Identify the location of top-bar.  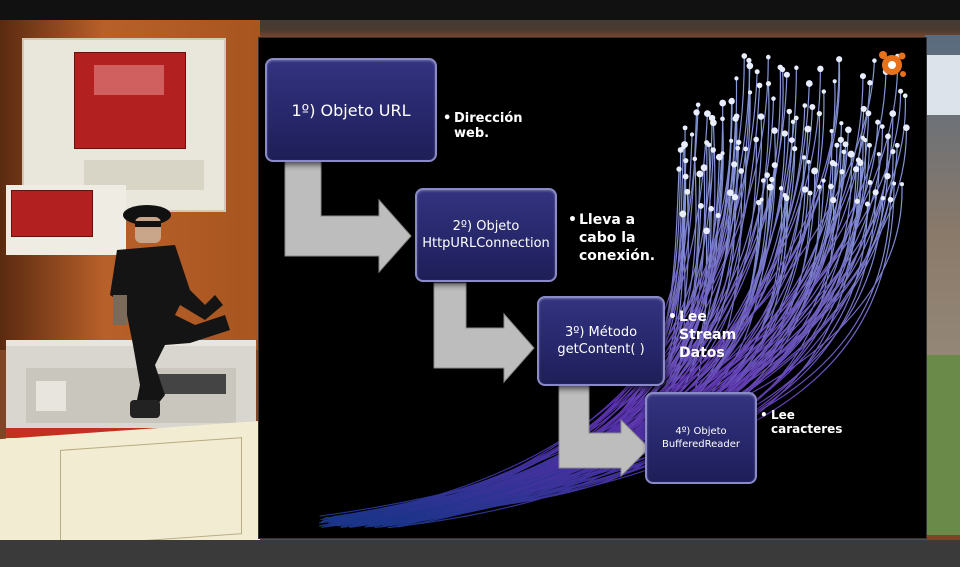
(480, 10).